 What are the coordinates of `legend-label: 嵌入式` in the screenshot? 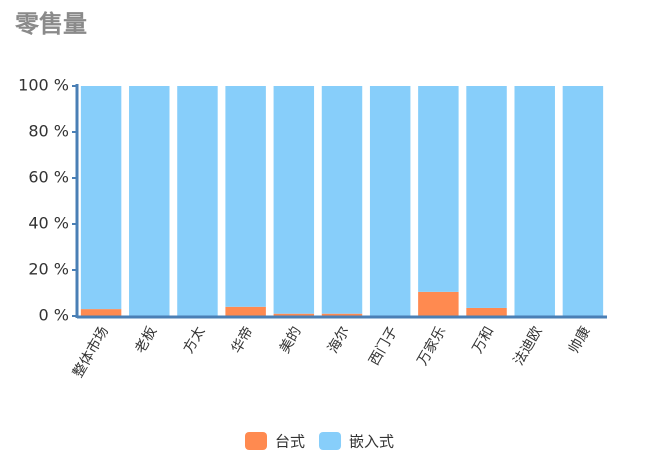 It's located at (371, 442).